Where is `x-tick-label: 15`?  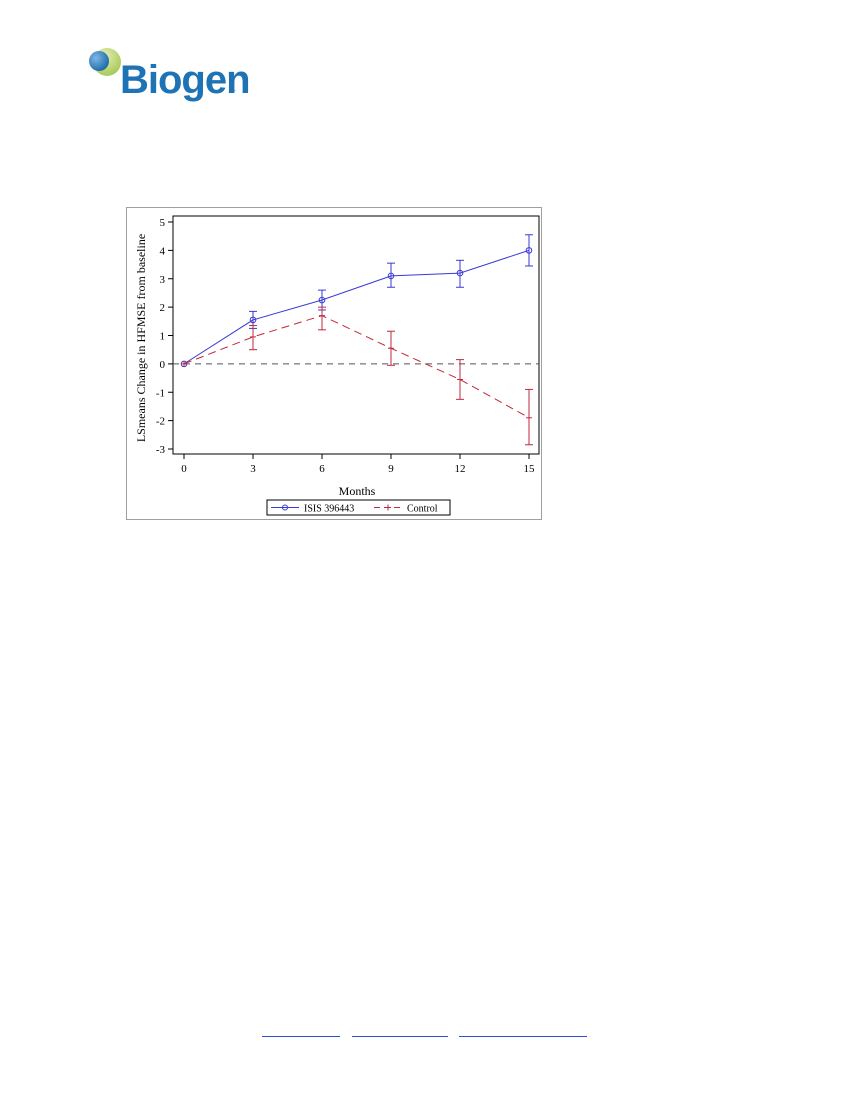 x-tick-label: 15 is located at coordinates (530, 469).